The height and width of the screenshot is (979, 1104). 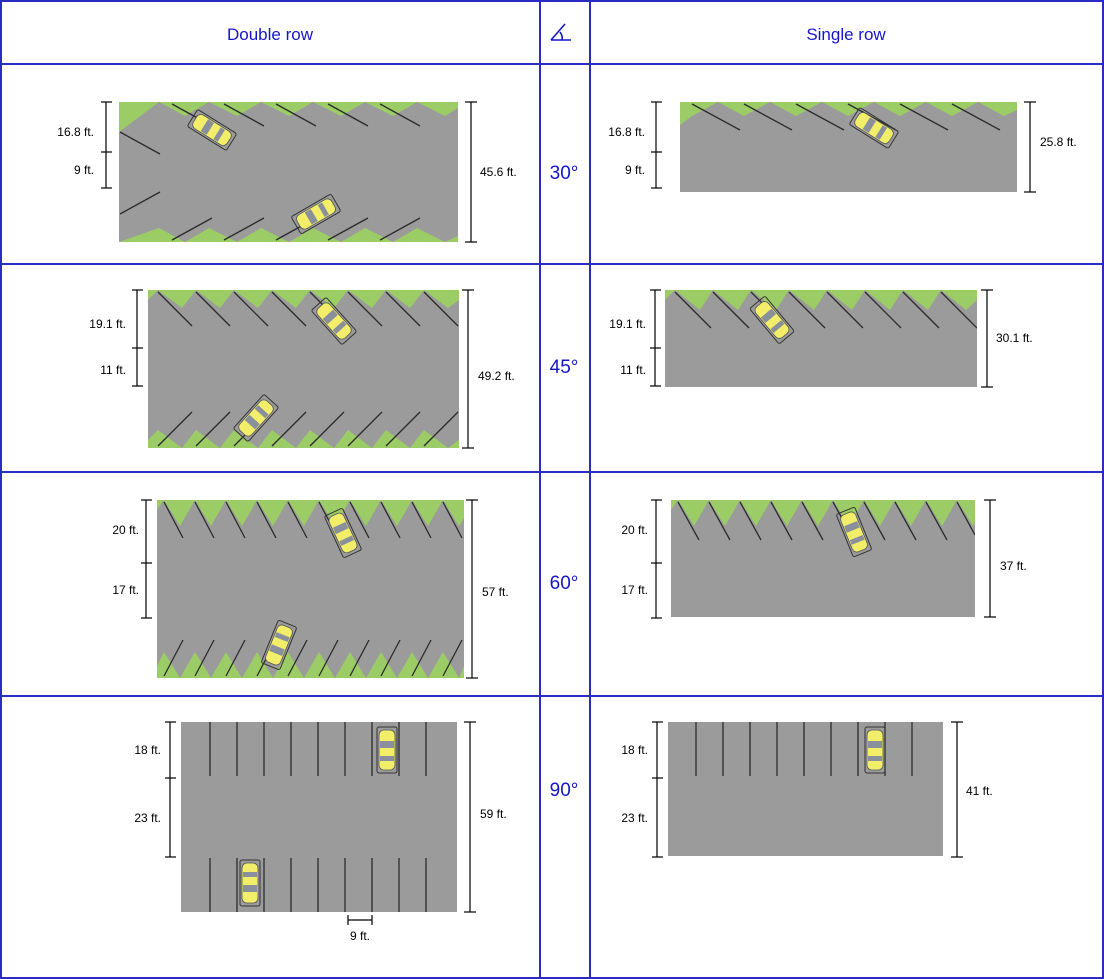 What do you see at coordinates (564, 173) in the screenshot?
I see `angle-label-30: 30°` at bounding box center [564, 173].